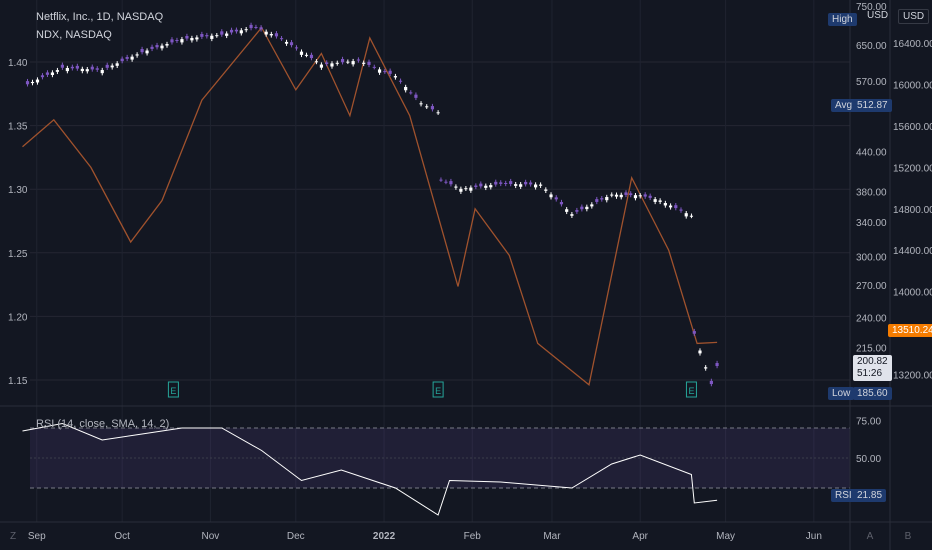  Describe the element at coordinates (871, 153) in the screenshot. I see `price-scale-tick: 440.00` at that location.